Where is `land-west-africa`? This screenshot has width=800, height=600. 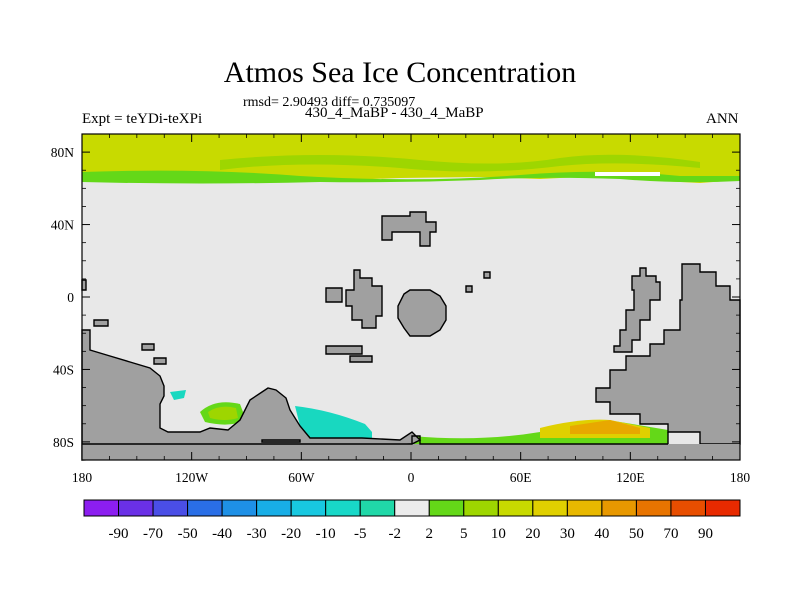 land-west-africa is located at coordinates (422, 313).